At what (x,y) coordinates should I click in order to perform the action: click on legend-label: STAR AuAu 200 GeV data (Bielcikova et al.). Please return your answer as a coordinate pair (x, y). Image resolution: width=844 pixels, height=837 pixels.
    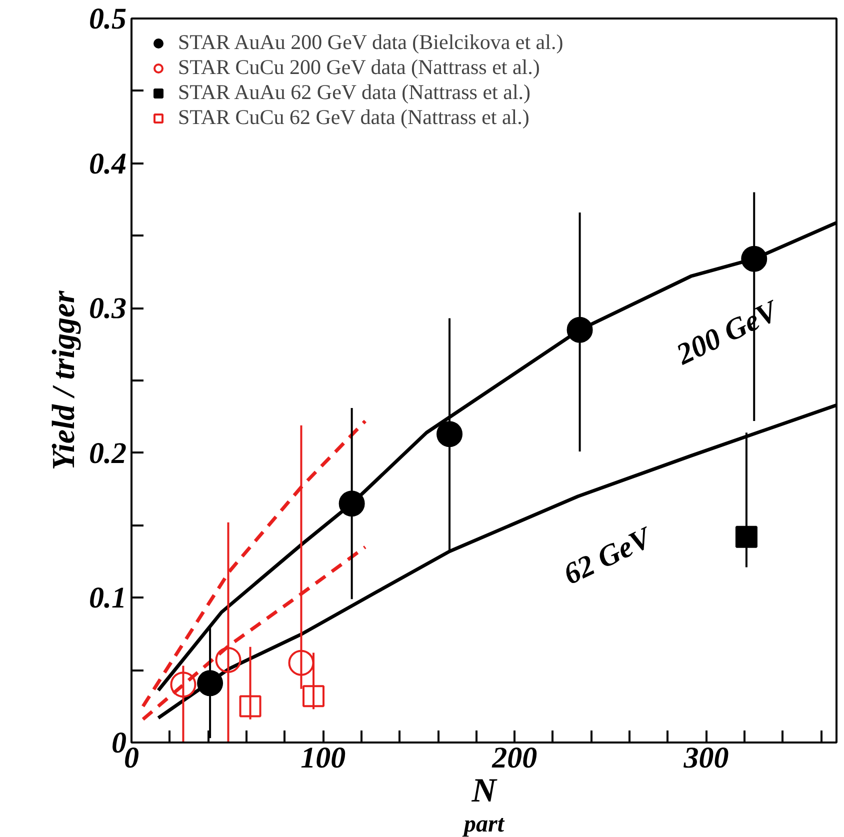
    Looking at the image, I should click on (371, 42).